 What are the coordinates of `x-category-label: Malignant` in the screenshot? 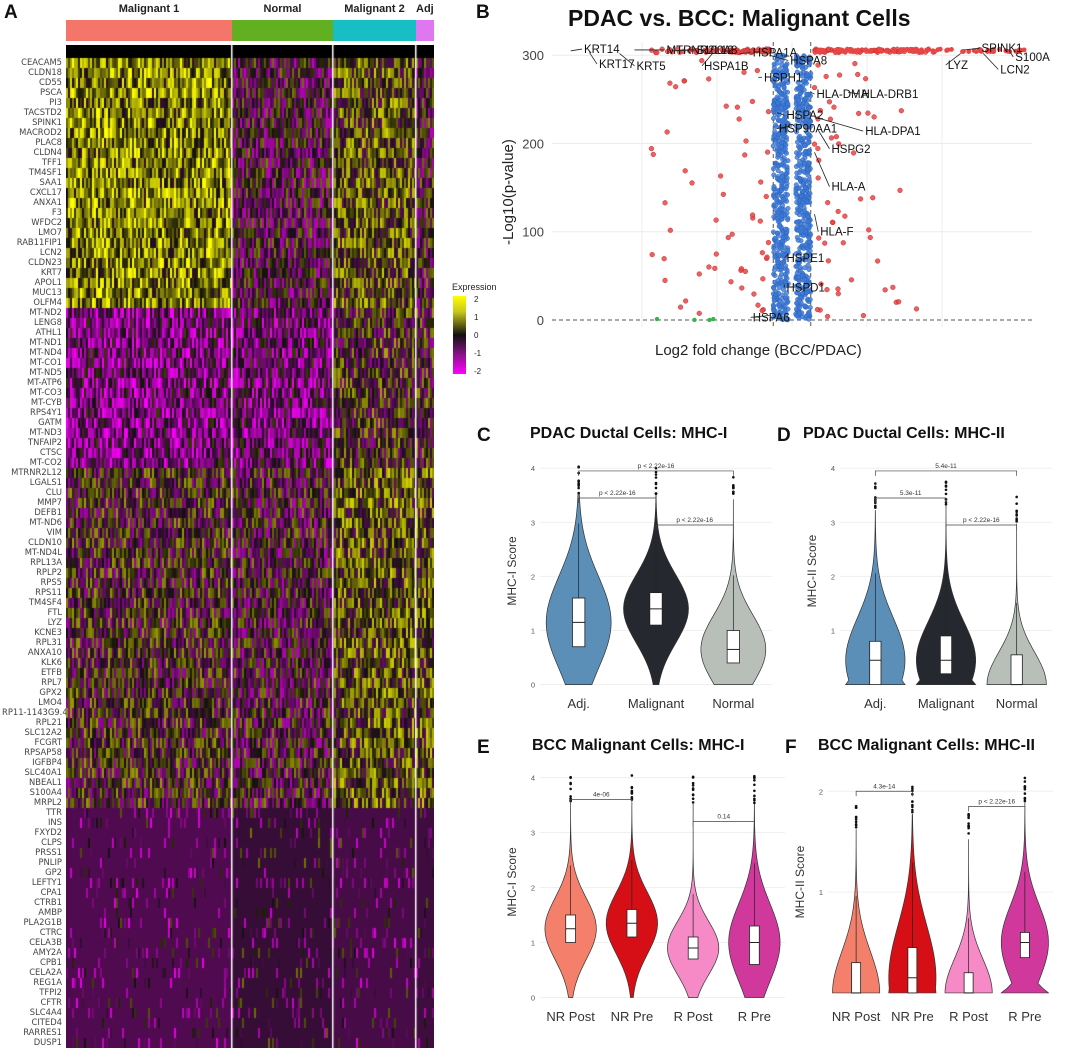 It's located at (656, 703).